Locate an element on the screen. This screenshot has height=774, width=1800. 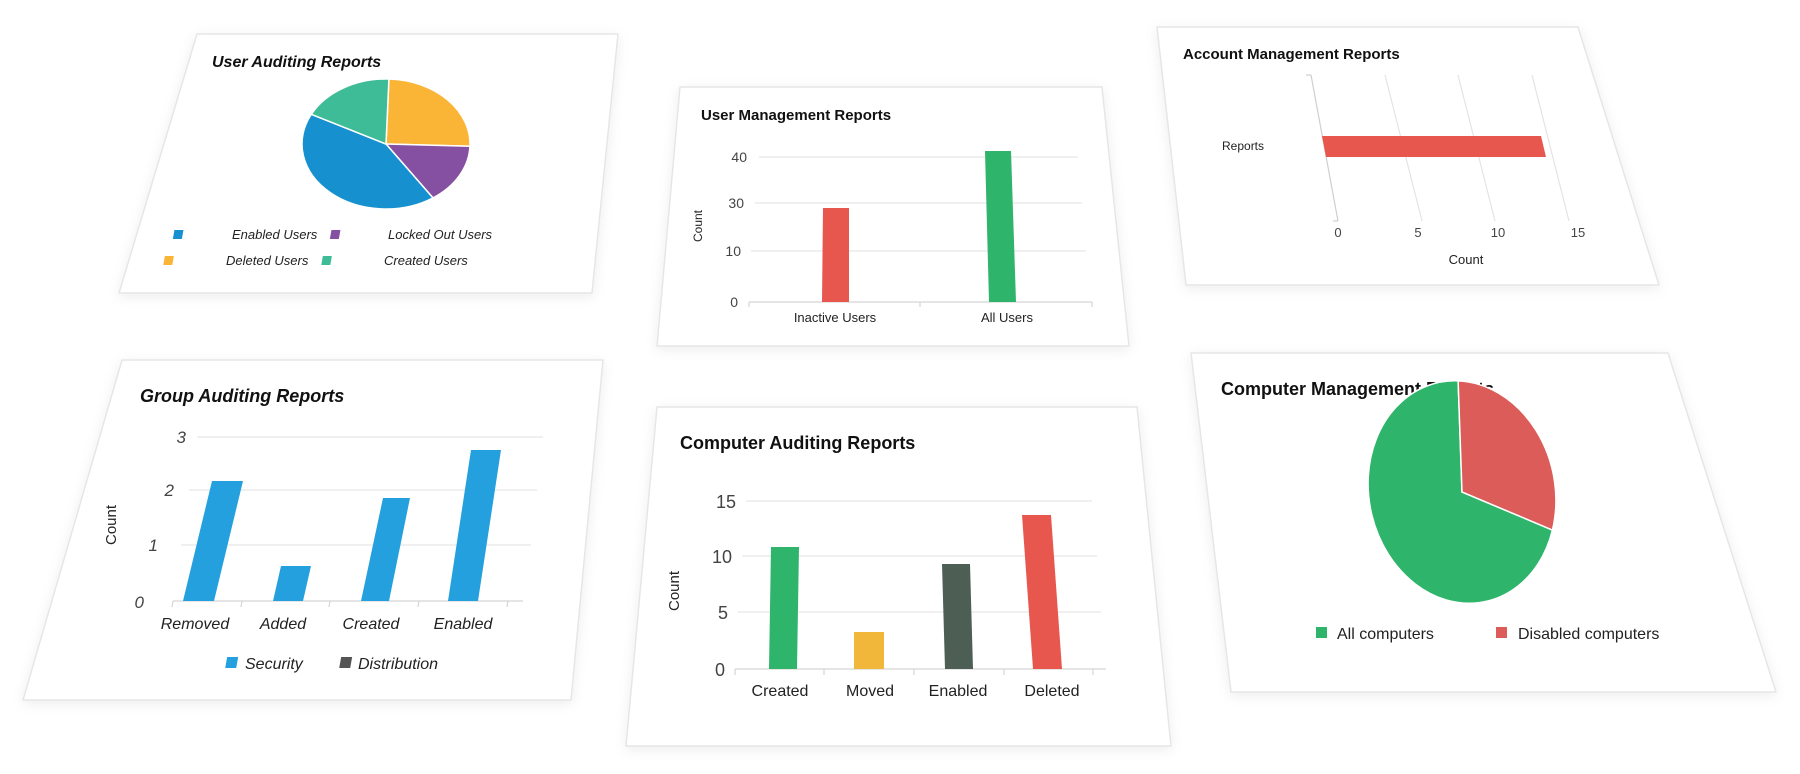
svg-text: 2 is located at coordinates (169, 490).